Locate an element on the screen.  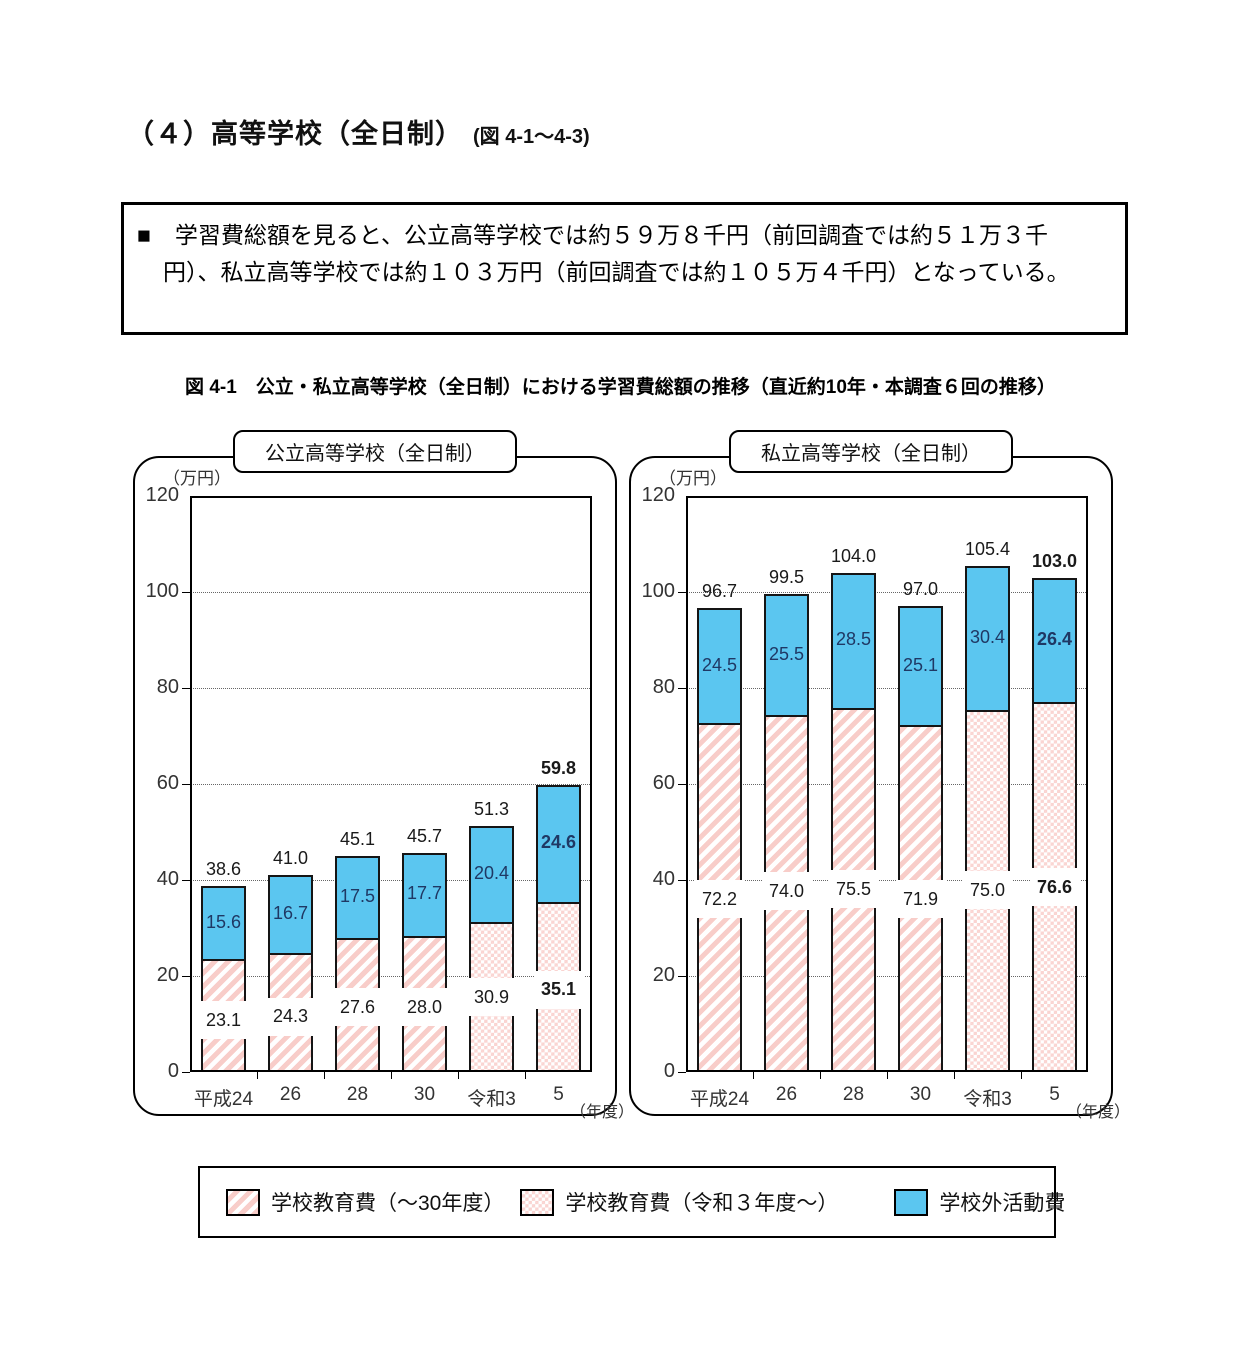
outside-activity-value-label: 25.5 is located at coordinates (786, 653).